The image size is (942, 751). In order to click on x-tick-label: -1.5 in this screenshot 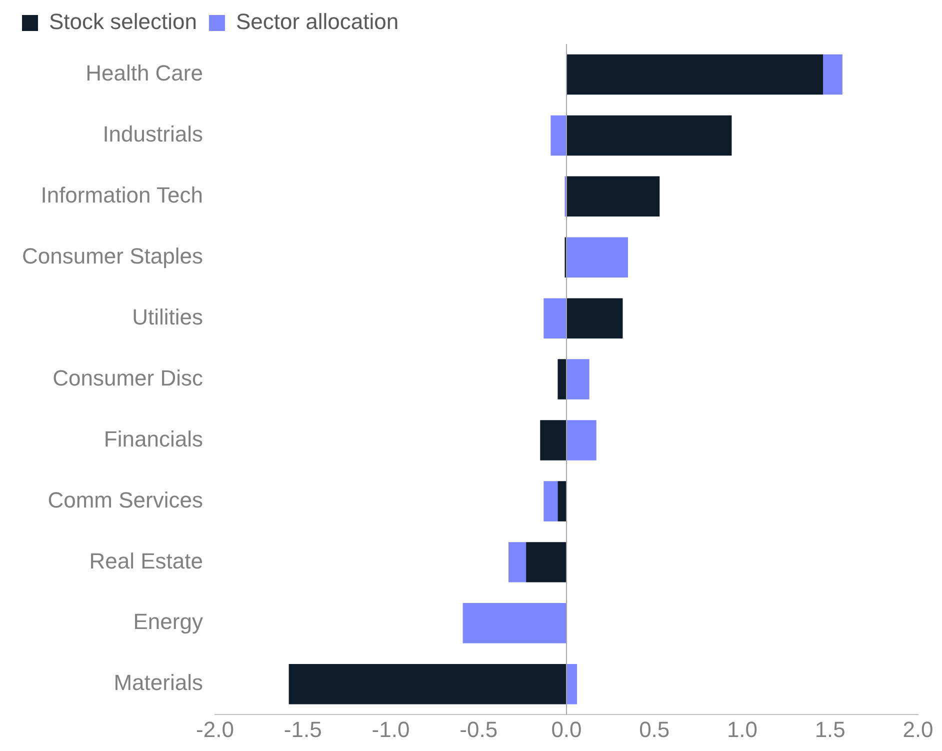, I will do `click(303, 729)`.